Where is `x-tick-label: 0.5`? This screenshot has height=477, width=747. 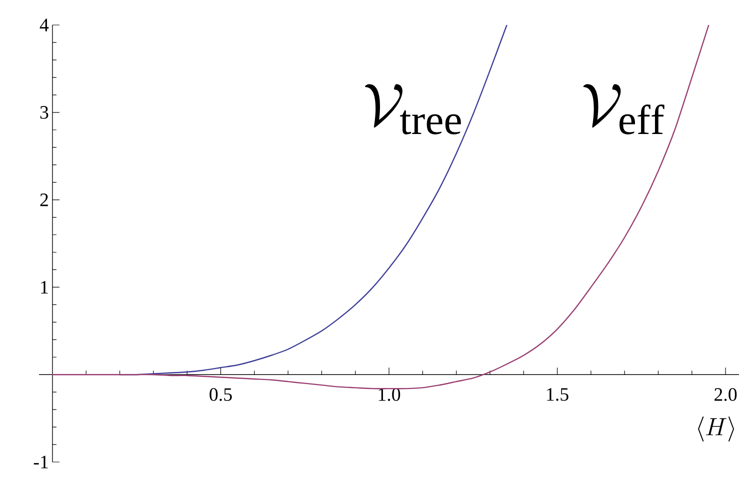 x-tick-label: 0.5 is located at coordinates (221, 394).